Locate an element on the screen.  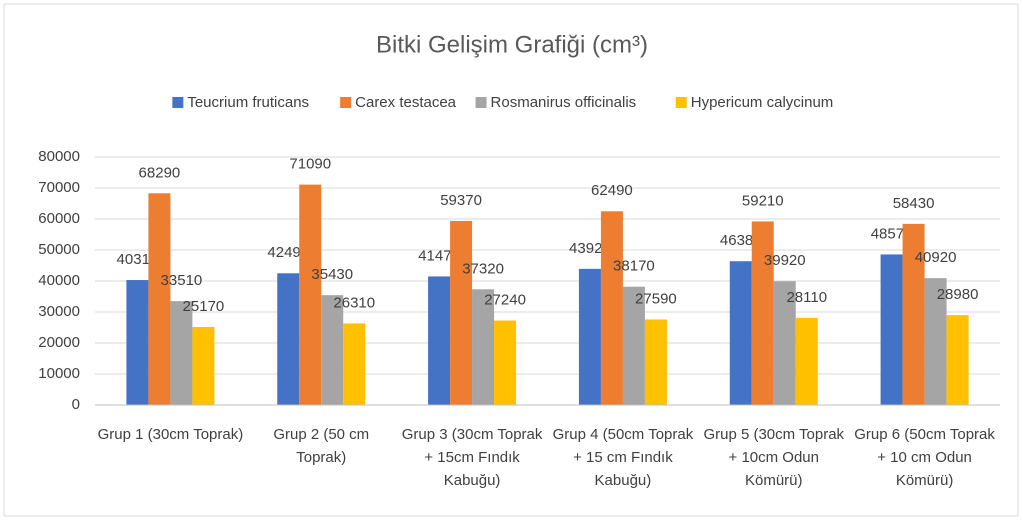
data-label: 39920 is located at coordinates (785, 260).